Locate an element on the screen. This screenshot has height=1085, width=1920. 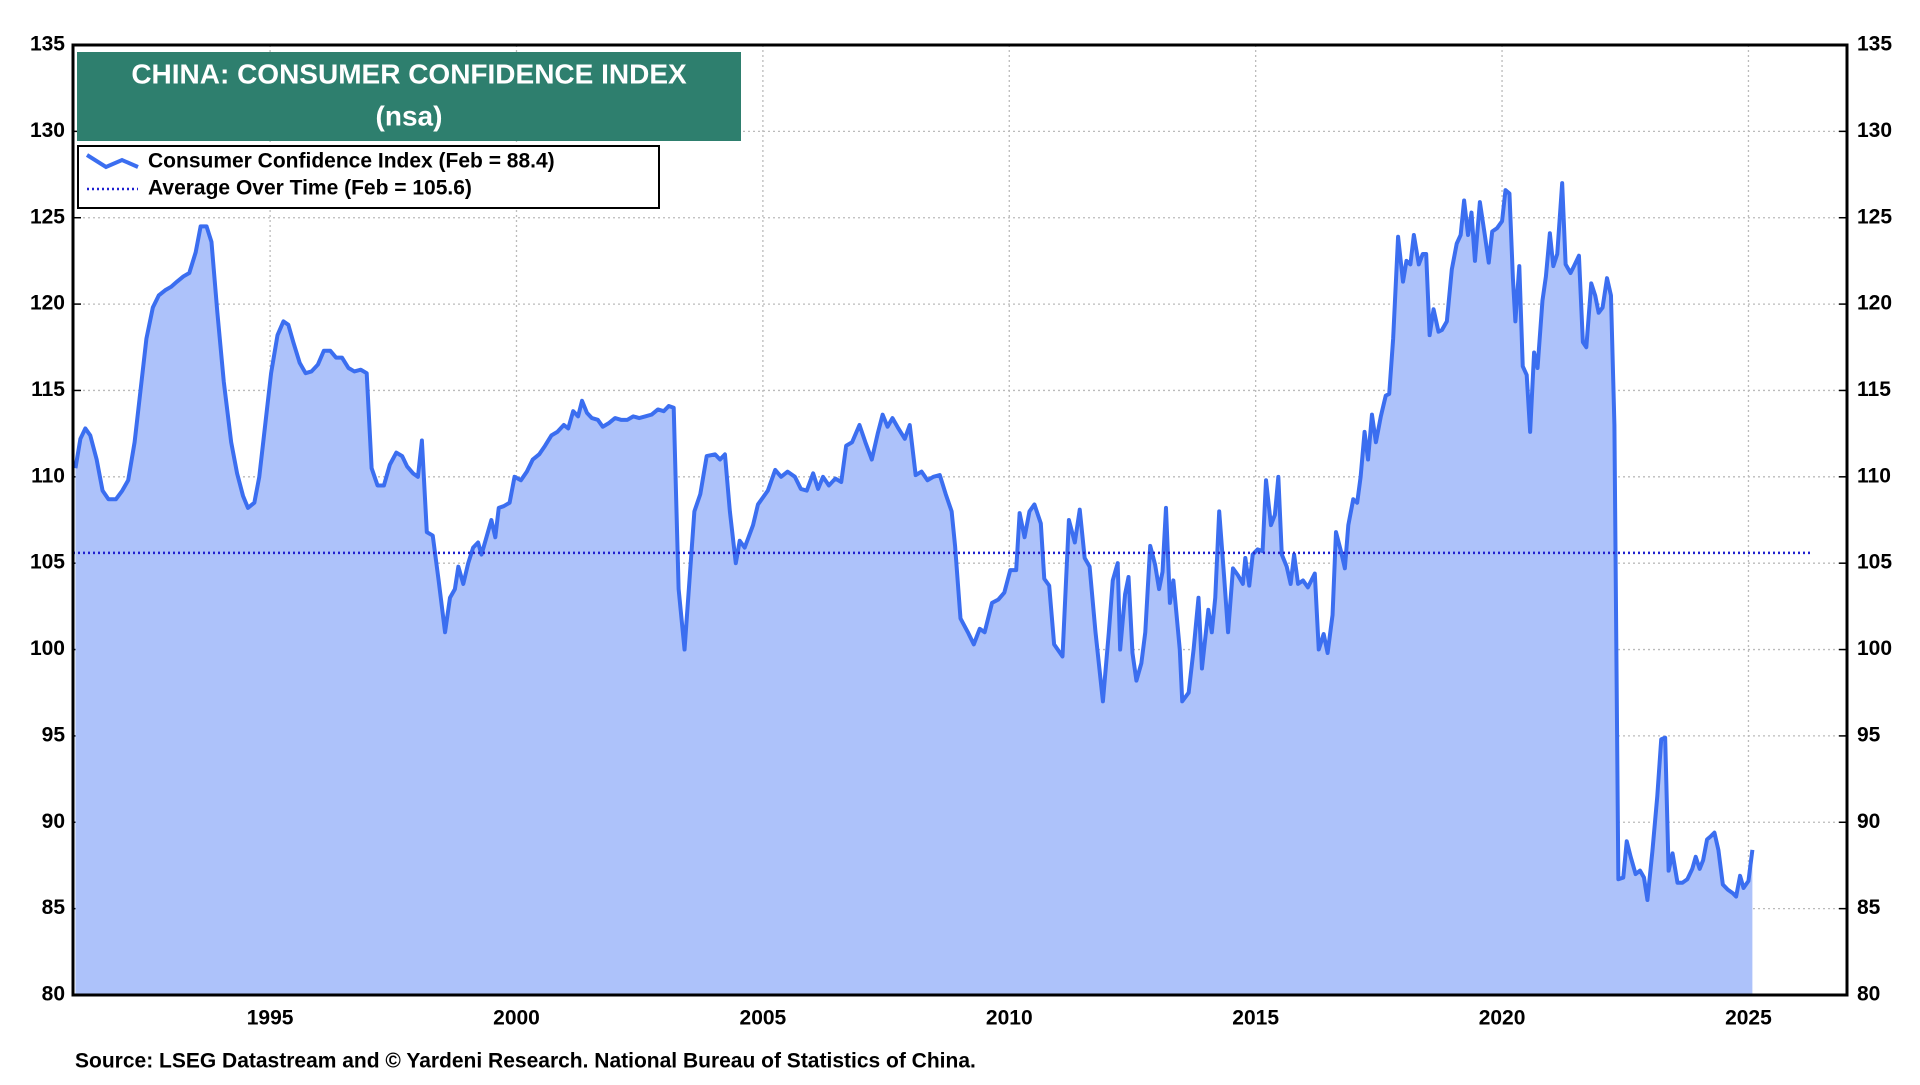
y-tick-label: 115 is located at coordinates (48, 389).